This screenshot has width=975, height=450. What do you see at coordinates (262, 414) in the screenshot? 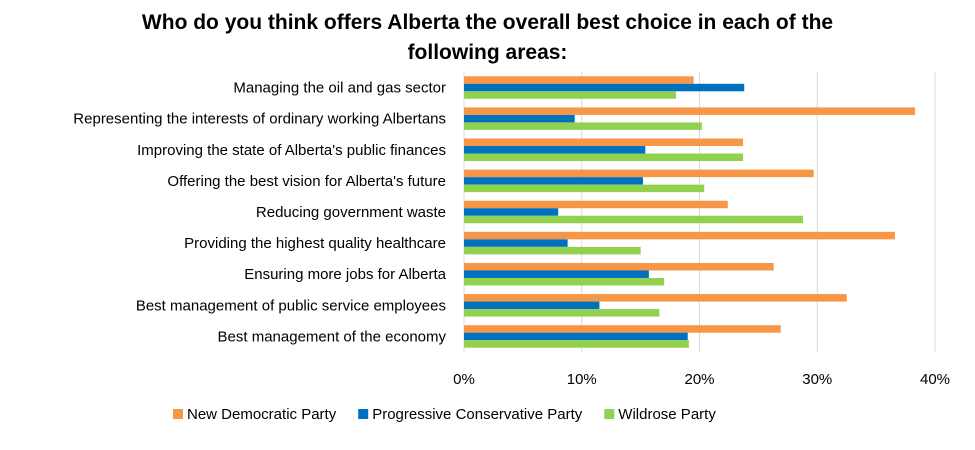
I see `legend-label: New Democratic Party` at bounding box center [262, 414].